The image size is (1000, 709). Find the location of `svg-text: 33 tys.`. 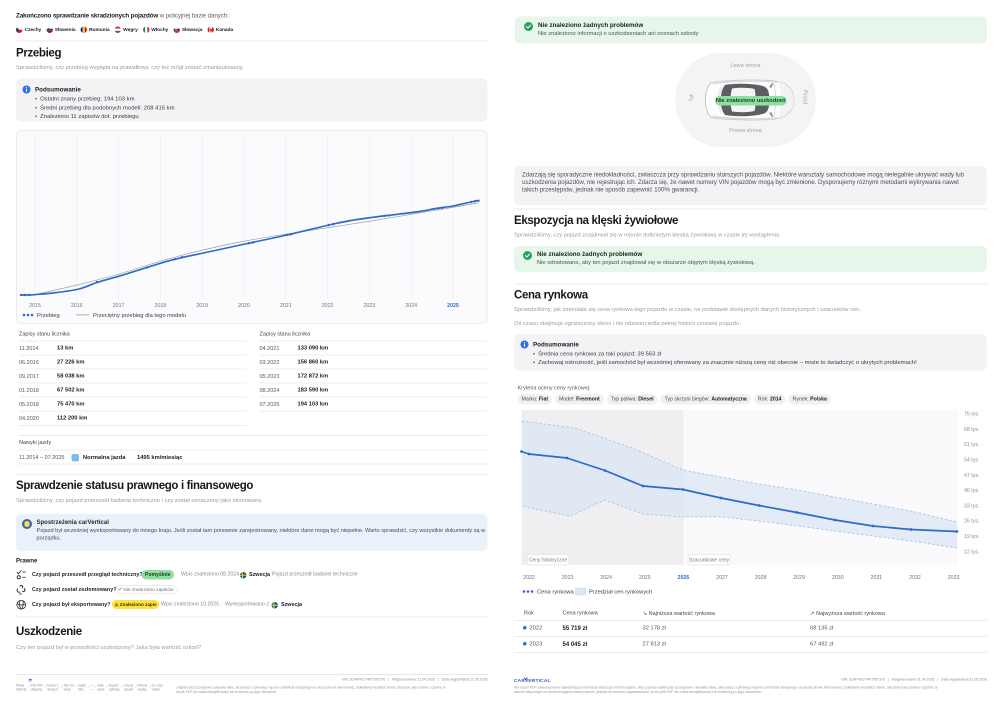

svg-text: 33 tys. is located at coordinates (971, 506).